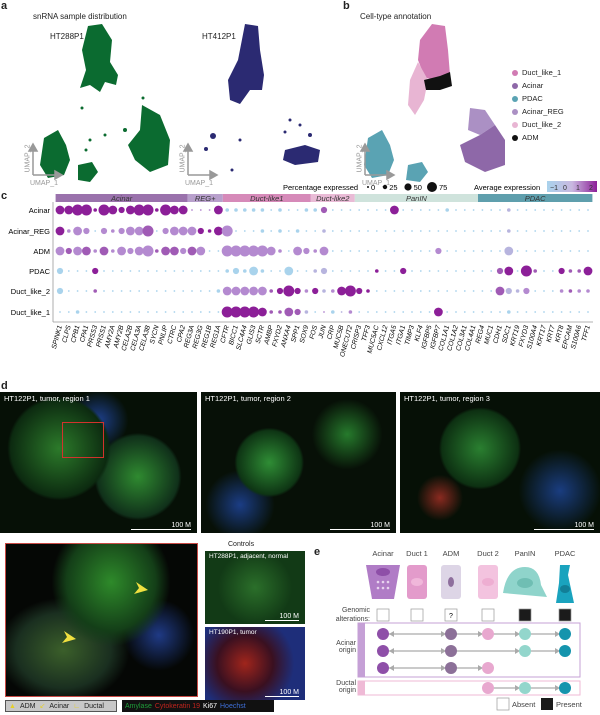  Describe the element at coordinates (525, 583) in the screenshot. I see `nucleus` at that location.